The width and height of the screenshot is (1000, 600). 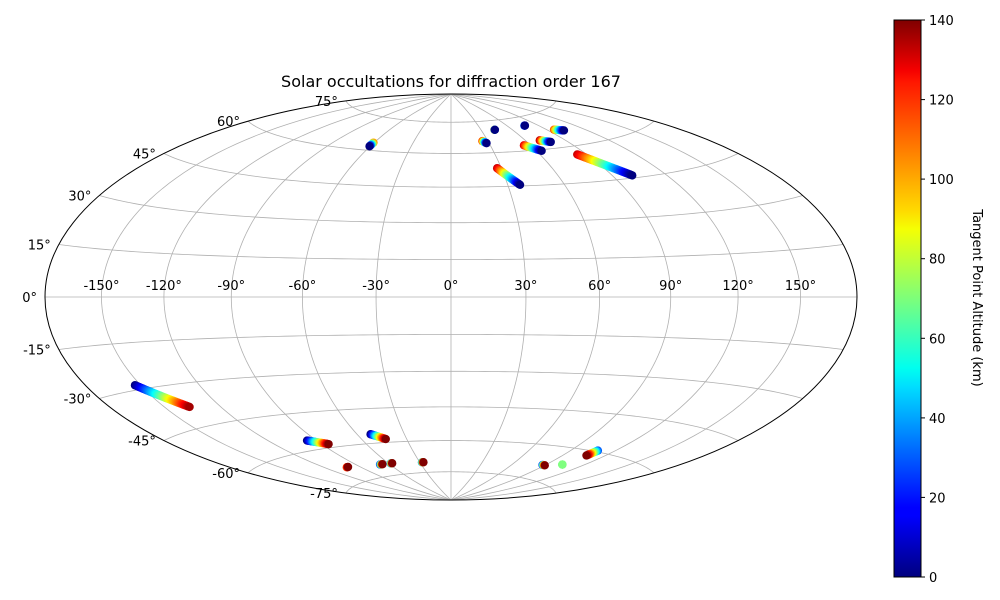 I want to click on colorbar-tick-label: 80, so click(x=937, y=260).